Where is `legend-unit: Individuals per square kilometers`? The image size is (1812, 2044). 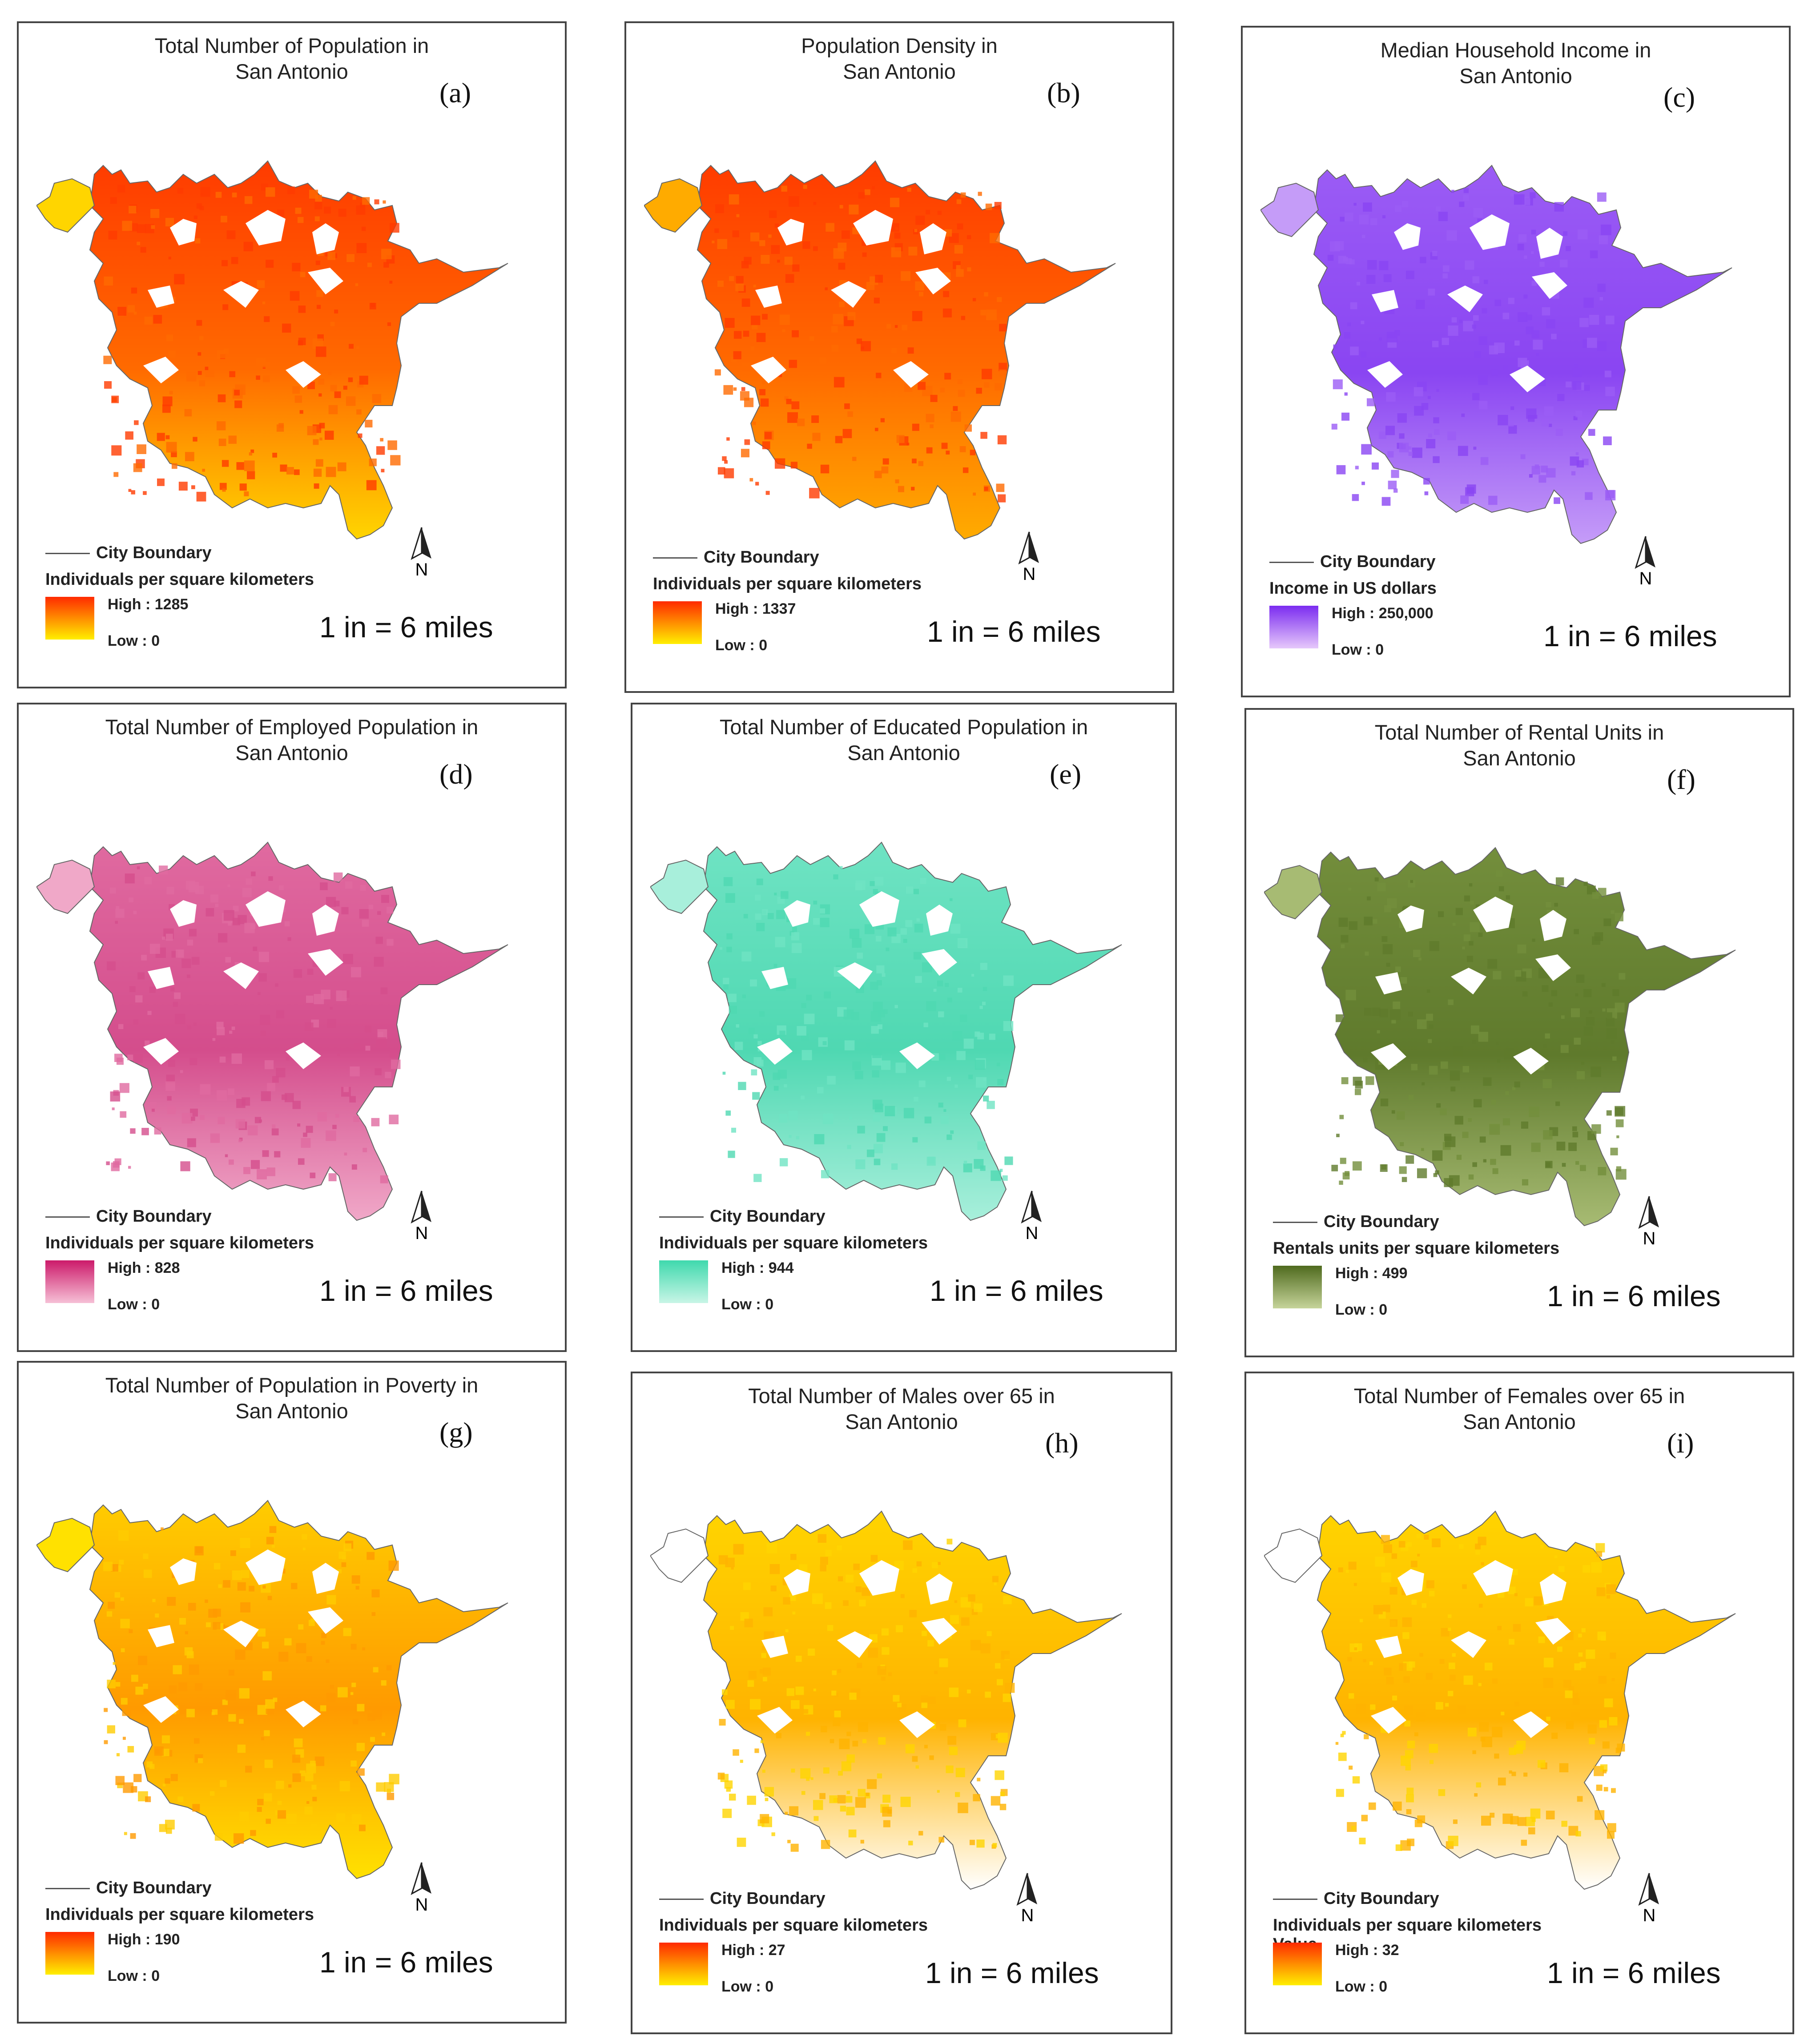
legend-unit: Individuals per square kilometers is located at coordinates (793, 1244).